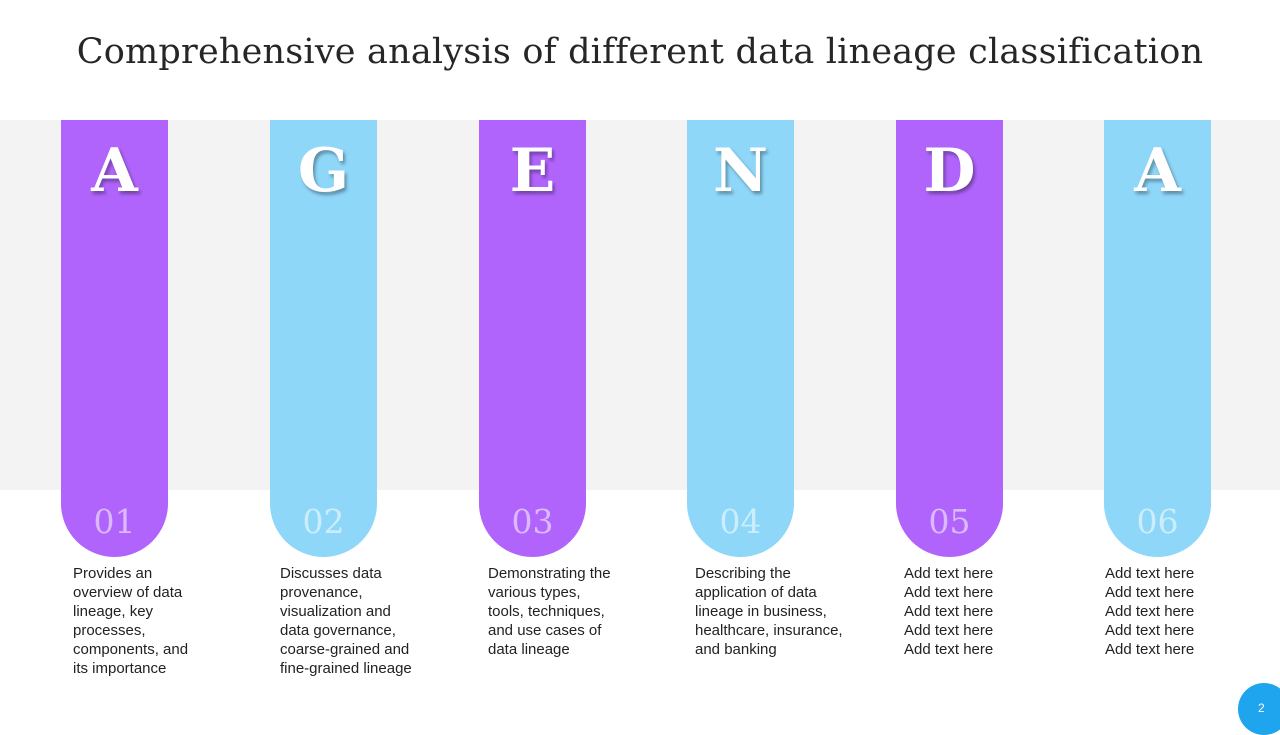 The width and height of the screenshot is (1280, 735). What do you see at coordinates (1157, 338) in the screenshot?
I see `agenda-pill-6: A 06` at bounding box center [1157, 338].